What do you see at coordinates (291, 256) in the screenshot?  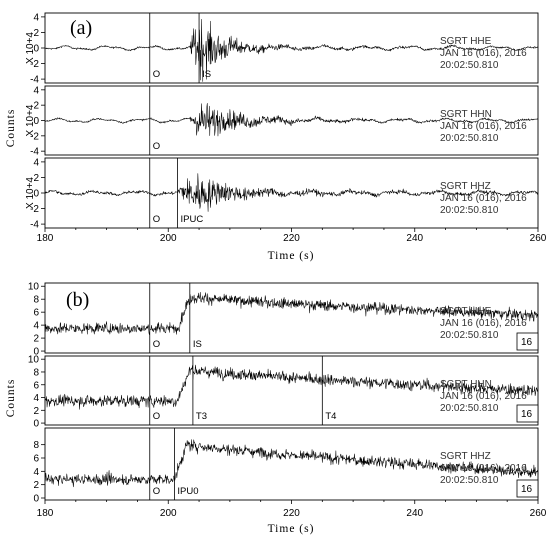 I see `panel-a-x-axis-label: Time (s)` at bounding box center [291, 256].